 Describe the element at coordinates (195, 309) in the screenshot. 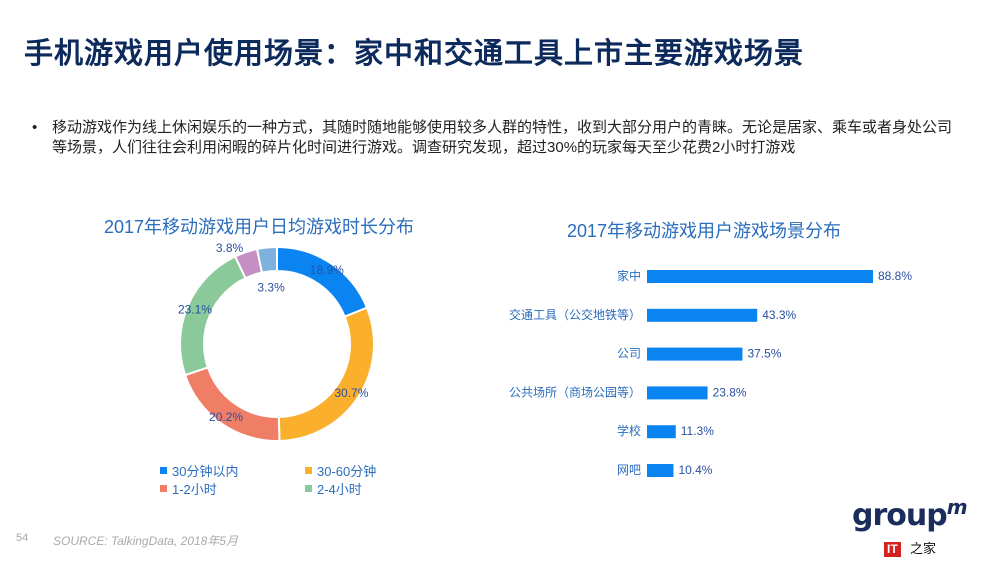

I see `slice-label: 23.1%` at that location.